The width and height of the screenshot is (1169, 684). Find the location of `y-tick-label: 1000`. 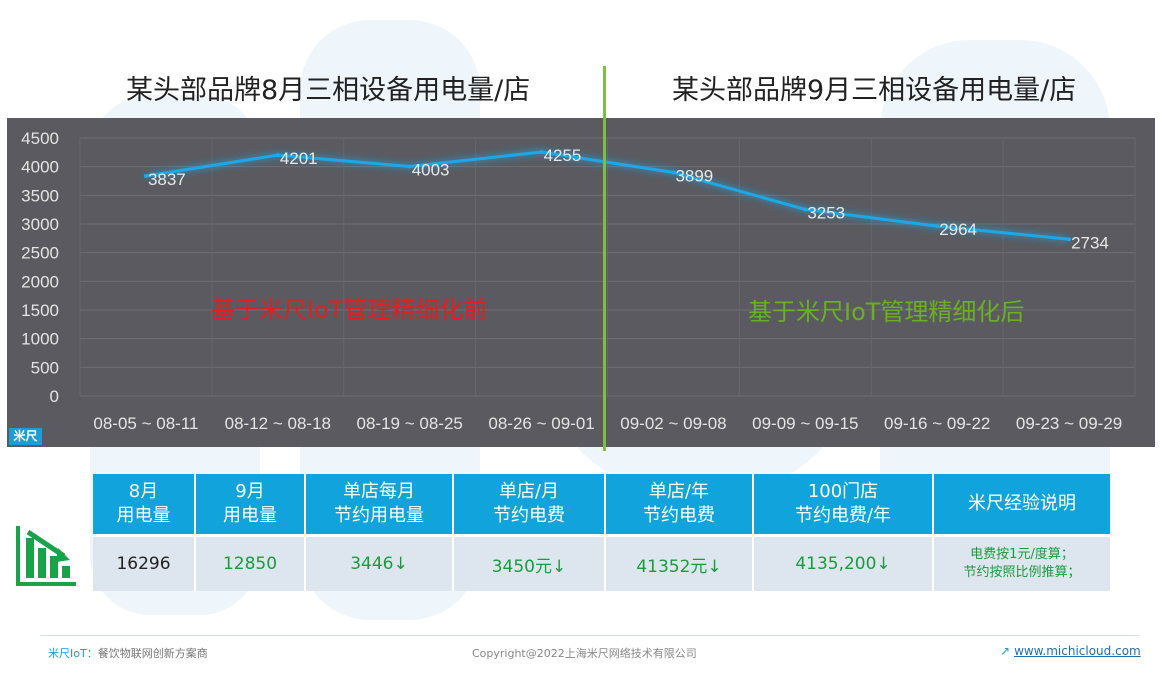

y-tick-label: 1000 is located at coordinates (40, 339).